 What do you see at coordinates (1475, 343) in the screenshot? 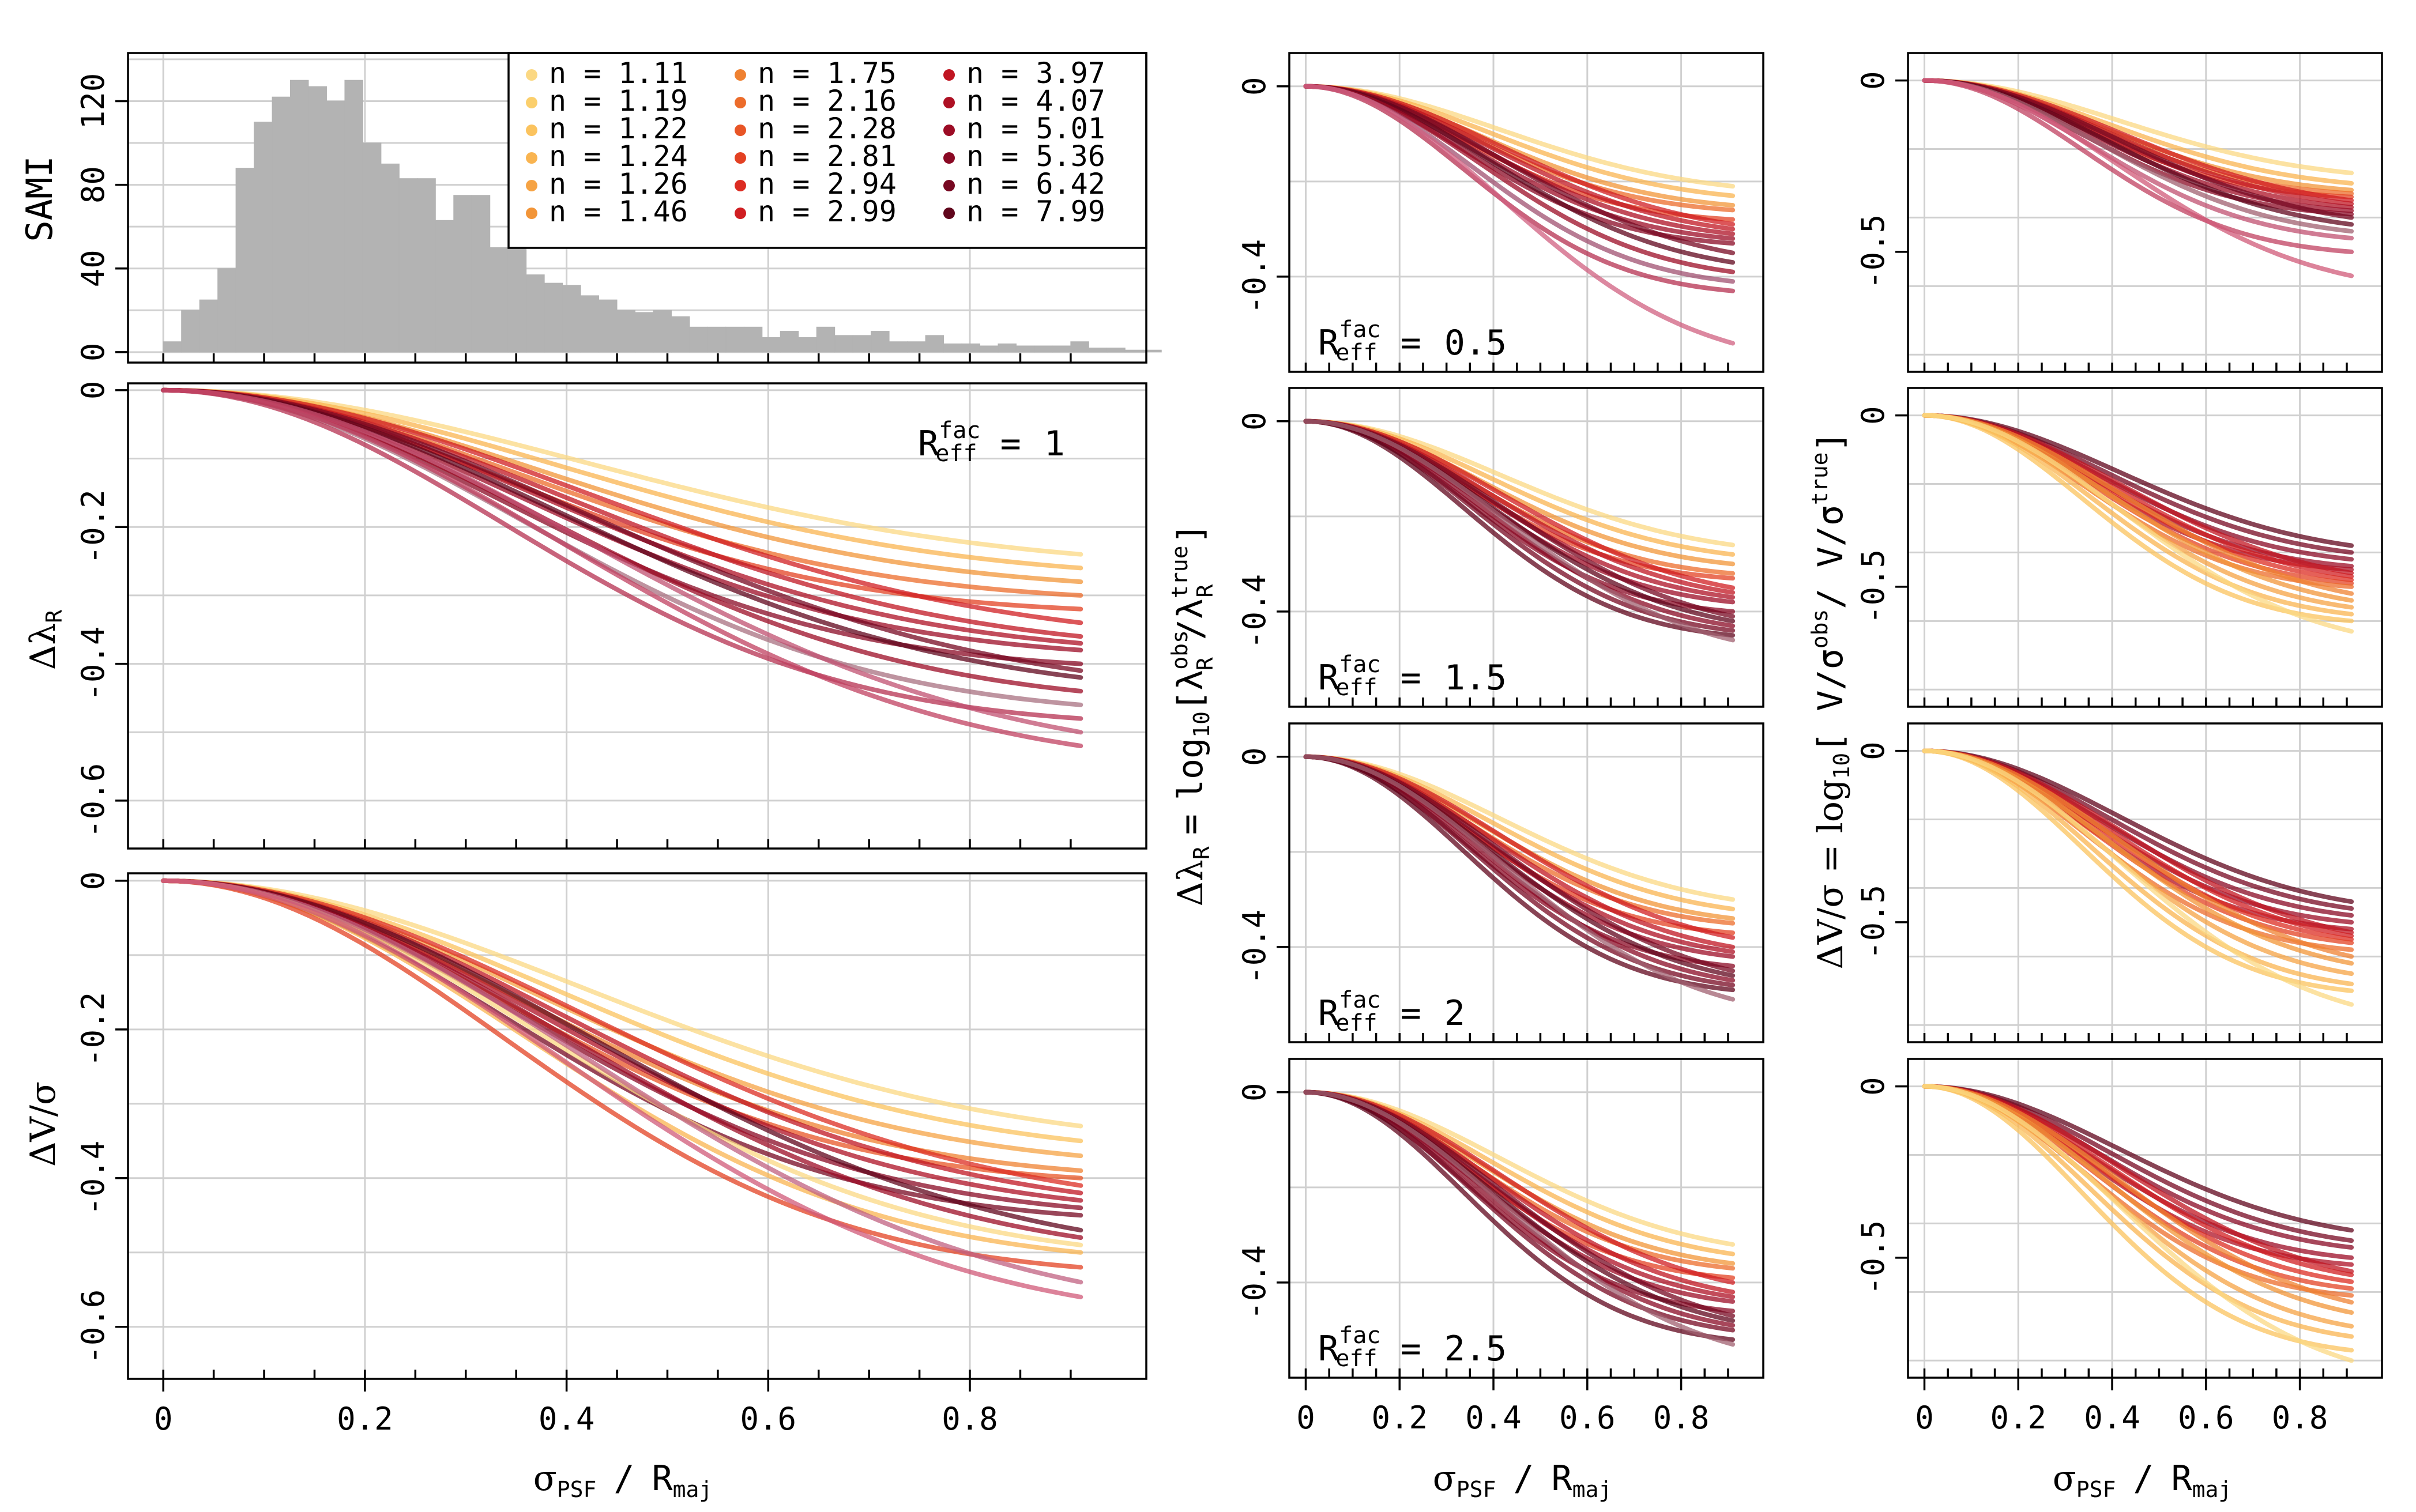
I see `lambda-0.5-annotation-part-4: 0.5` at bounding box center [1475, 343].